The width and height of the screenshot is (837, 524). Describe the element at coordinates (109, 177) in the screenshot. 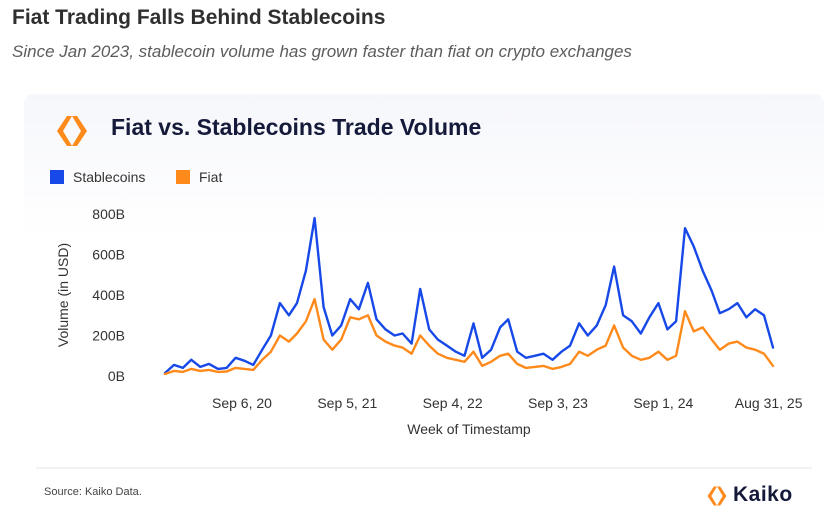

I see `legend-label-stablecoins: Stablecoins` at that location.